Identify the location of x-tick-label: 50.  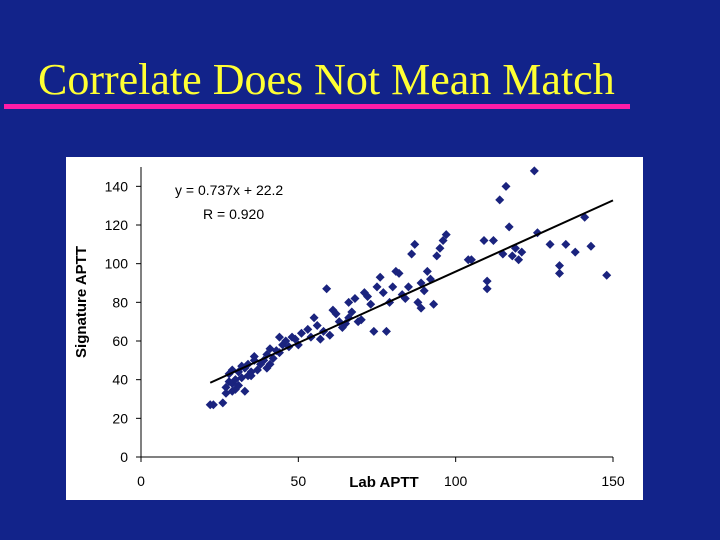
(299, 481).